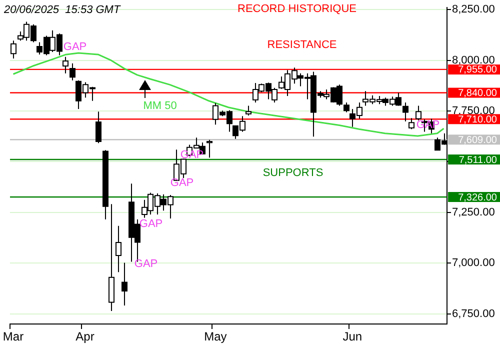 This screenshot has height=350, width=500. I want to click on y-tick-label: 7,000.00, so click(473, 263).